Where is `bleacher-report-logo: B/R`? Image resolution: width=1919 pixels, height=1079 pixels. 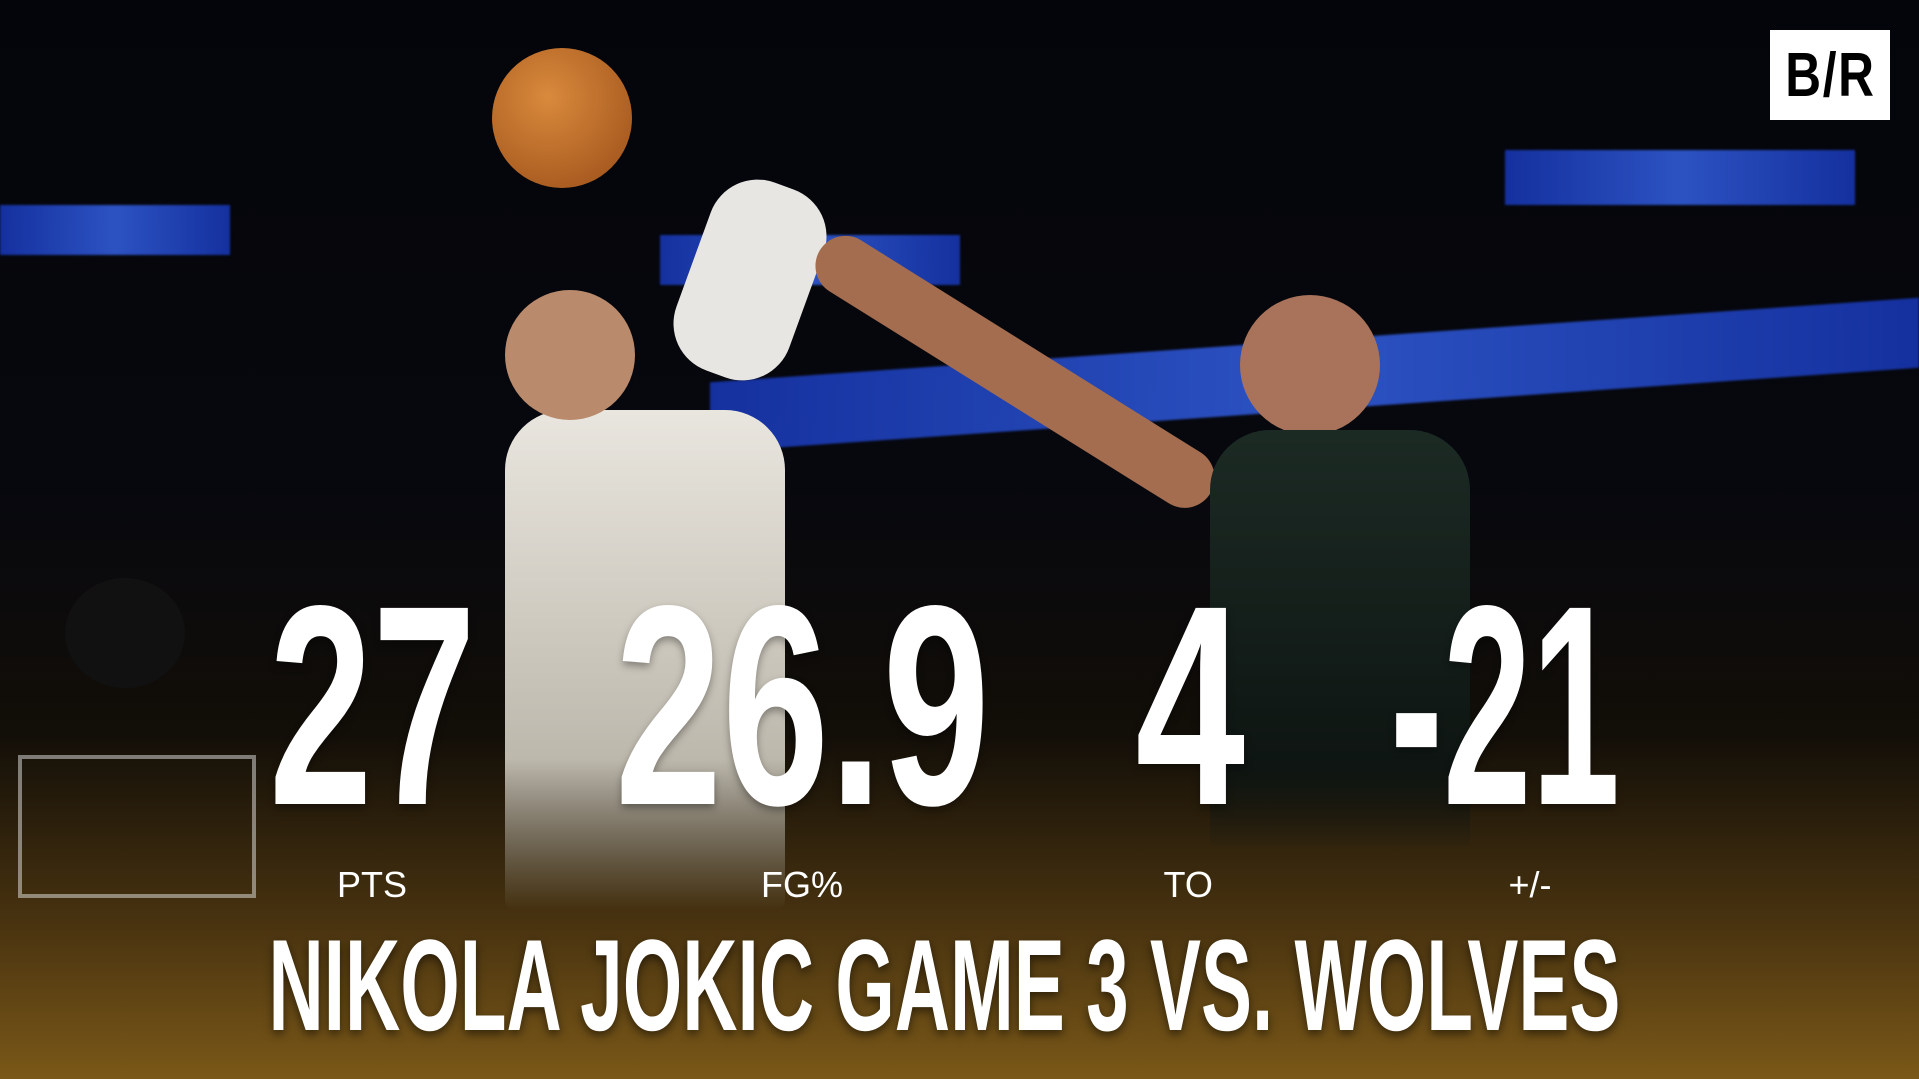
bleacher-report-logo: B/R is located at coordinates (1830, 75).